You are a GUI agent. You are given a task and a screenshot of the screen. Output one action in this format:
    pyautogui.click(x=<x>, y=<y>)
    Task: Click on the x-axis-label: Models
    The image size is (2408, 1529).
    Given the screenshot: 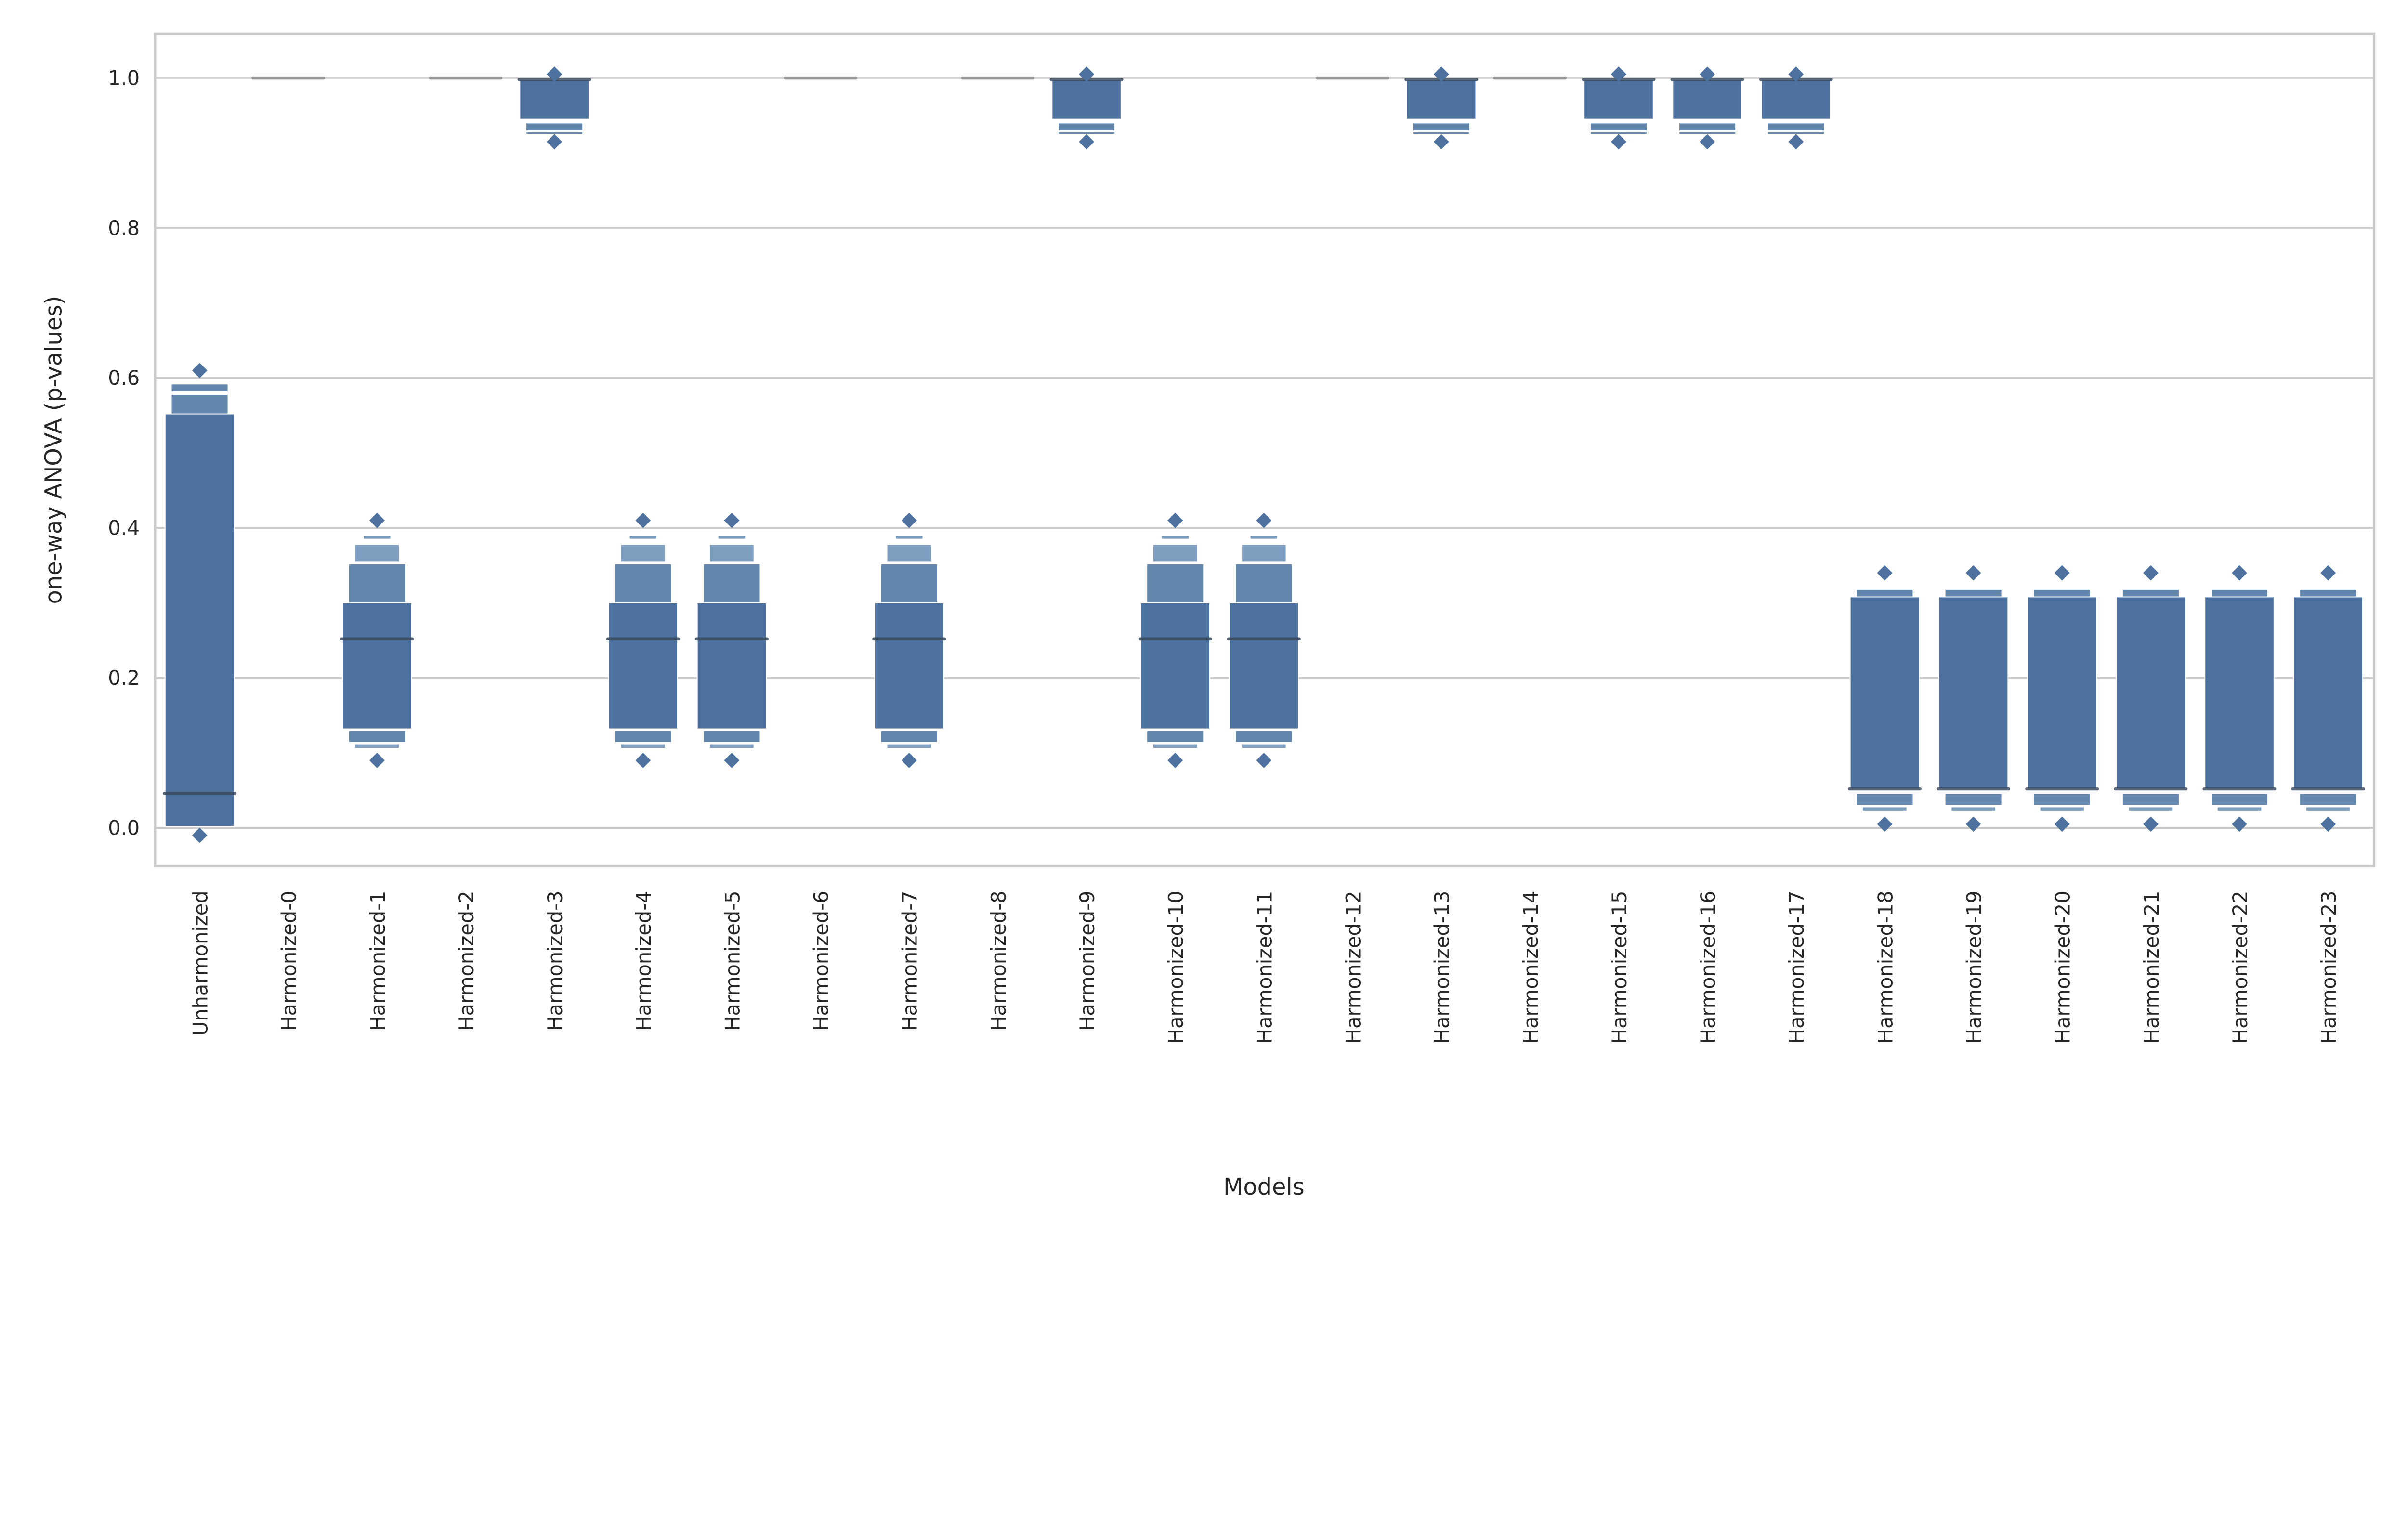 What is the action you would take?
    pyautogui.click(x=1264, y=1188)
    